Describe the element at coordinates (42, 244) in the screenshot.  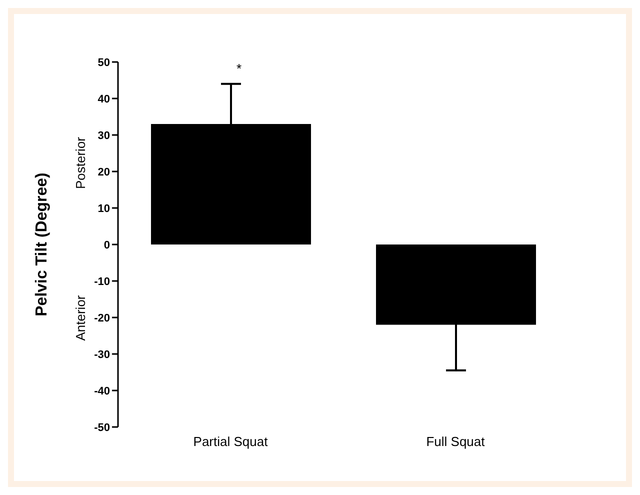
I see `y-axis-title: Pelvic Tilt (Degree)` at that location.